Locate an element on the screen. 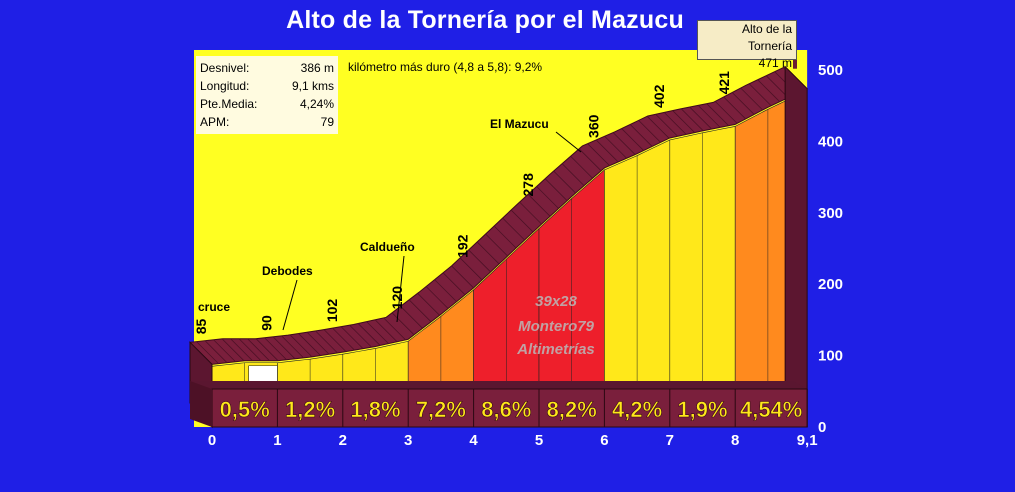 The height and width of the screenshot is (492, 1015). elevation-label: 102 is located at coordinates (332, 311).